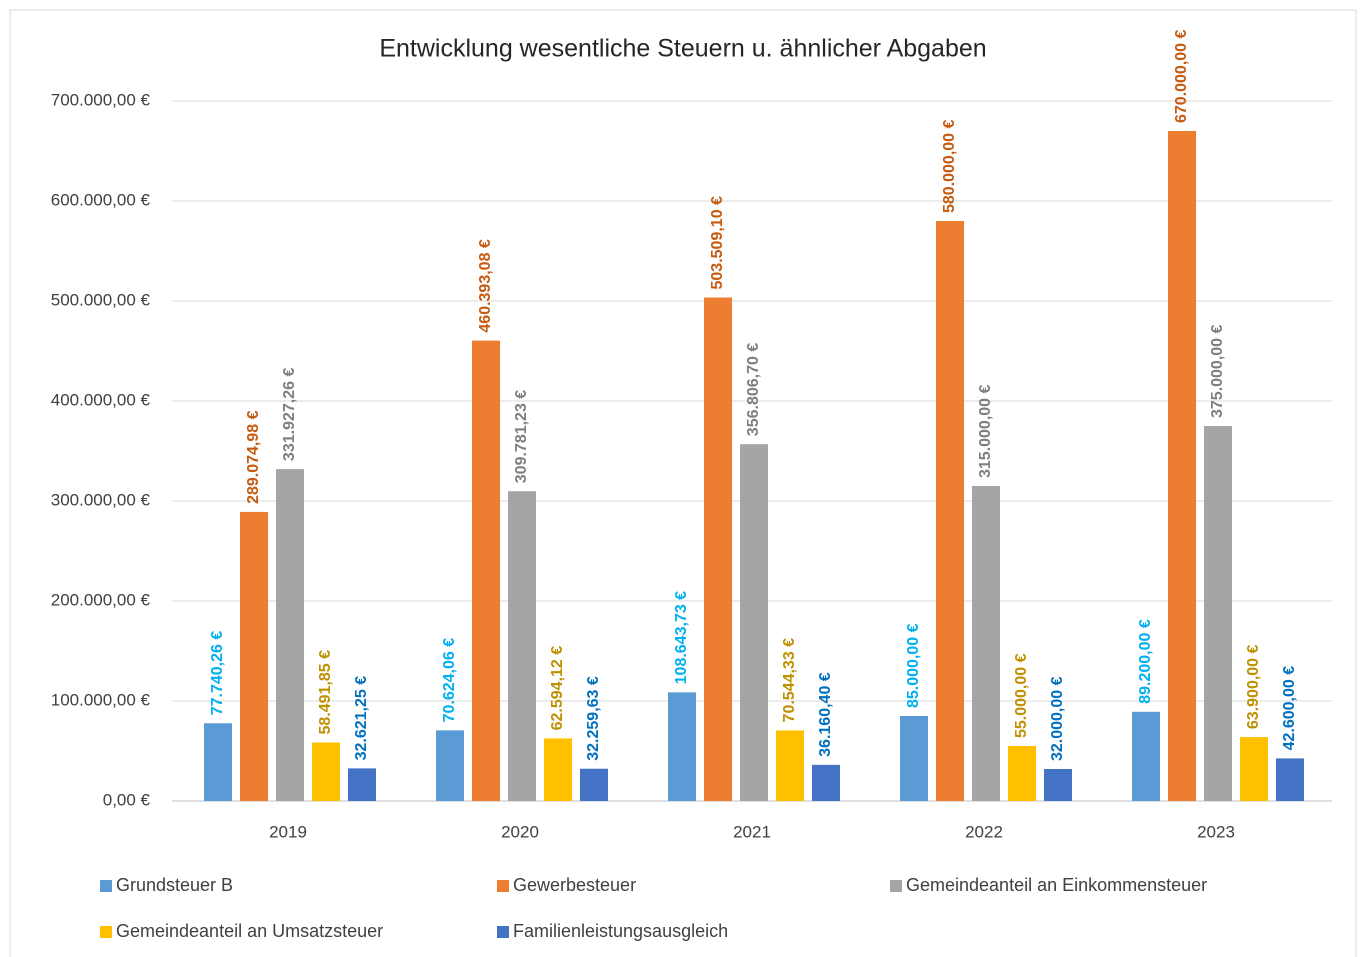 The height and width of the screenshot is (957, 1366). I want to click on value-label: 32.000,00 €, so click(1057, 718).